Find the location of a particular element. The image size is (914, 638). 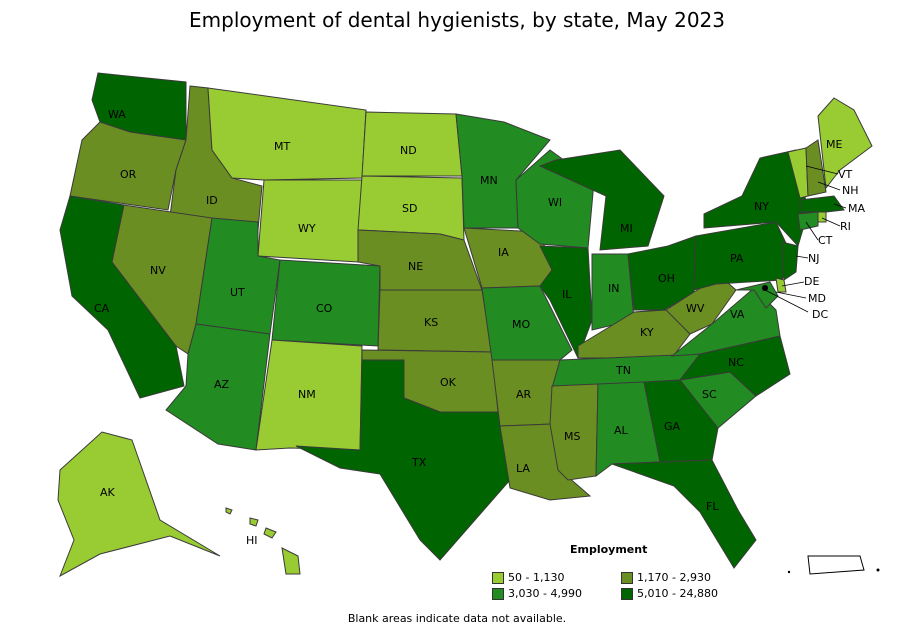

legend-item-3: 3,030 - 4,990 is located at coordinates (537, 593).